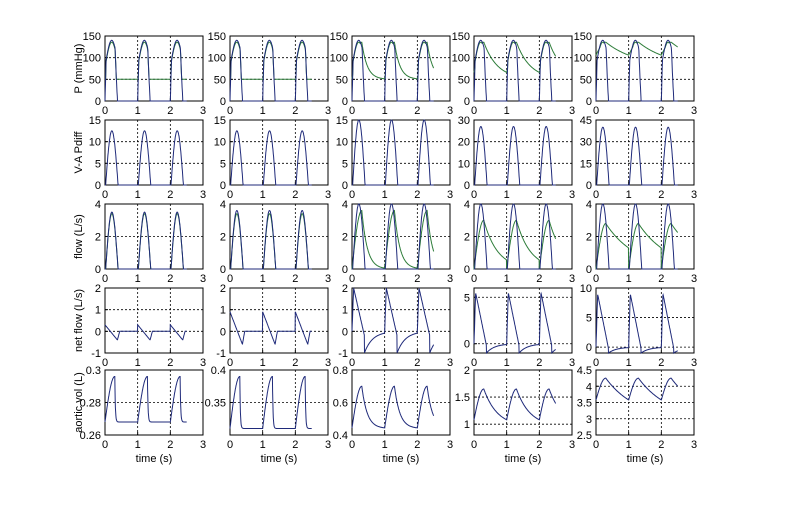 Image resolution: width=800 pixels, height=518 pixels. I want to click on y-tick-label: 2, so click(223, 238).